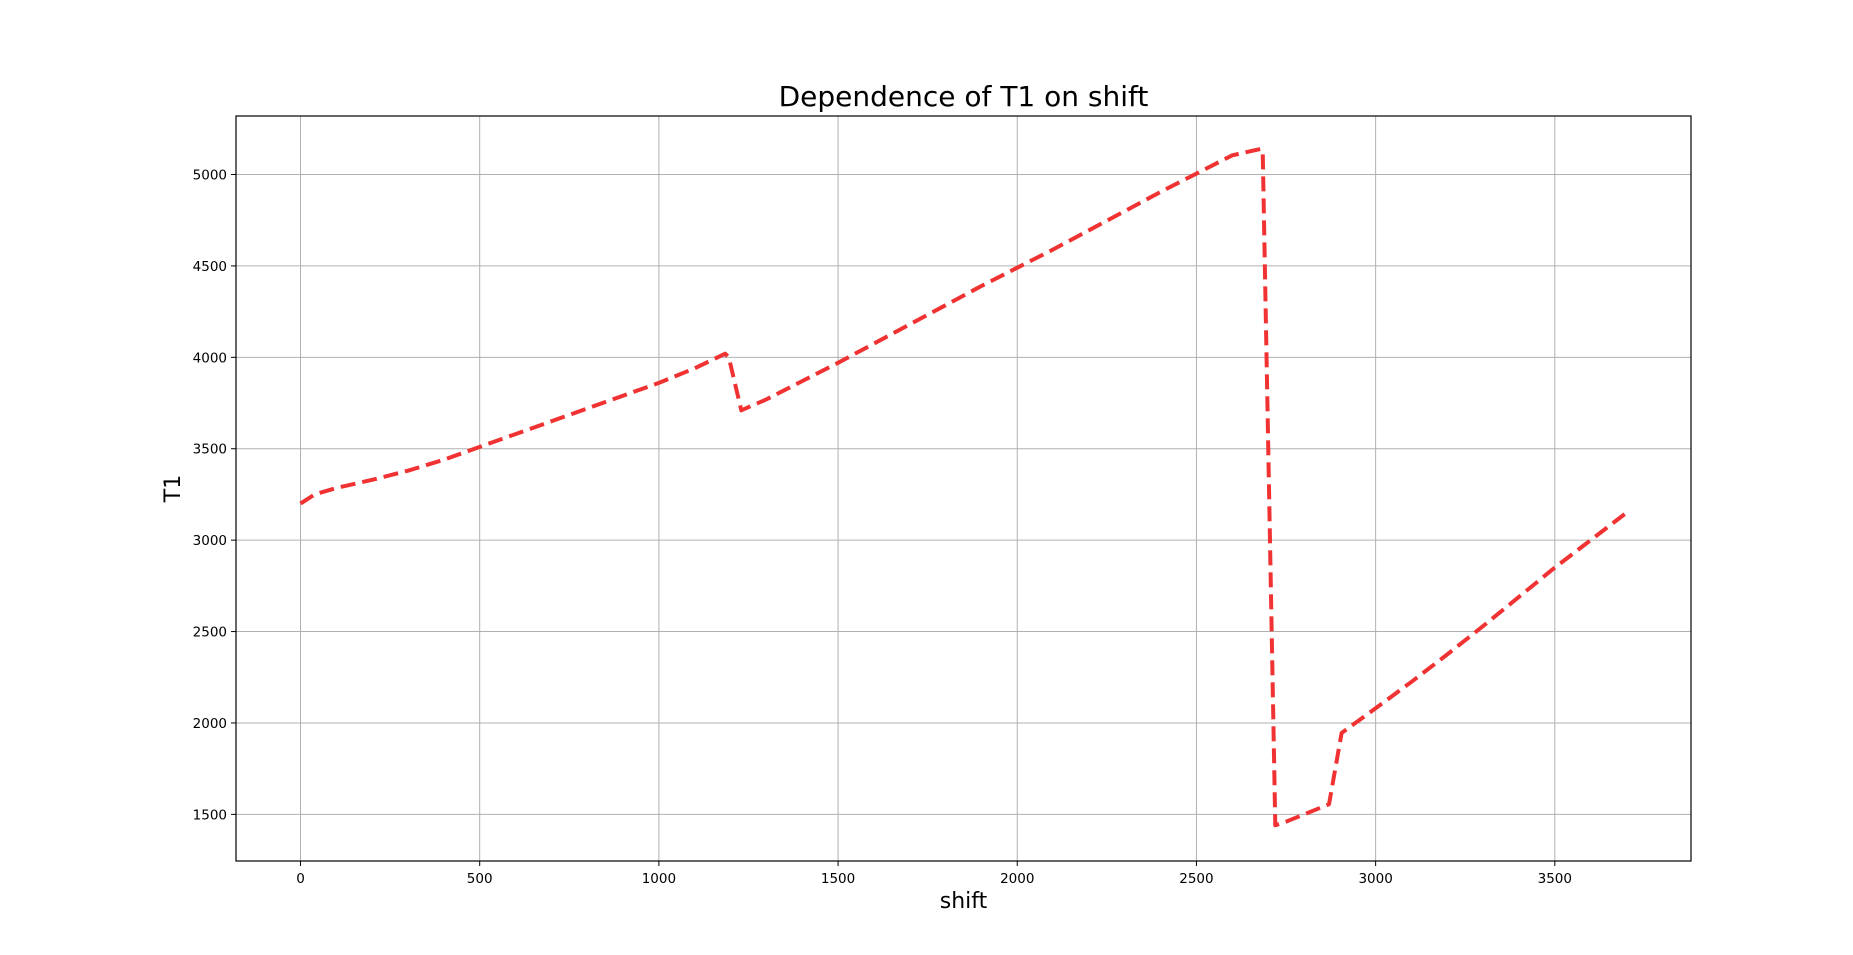 The height and width of the screenshot is (955, 1853). I want to click on x-tick-label: 3000, so click(1375, 879).